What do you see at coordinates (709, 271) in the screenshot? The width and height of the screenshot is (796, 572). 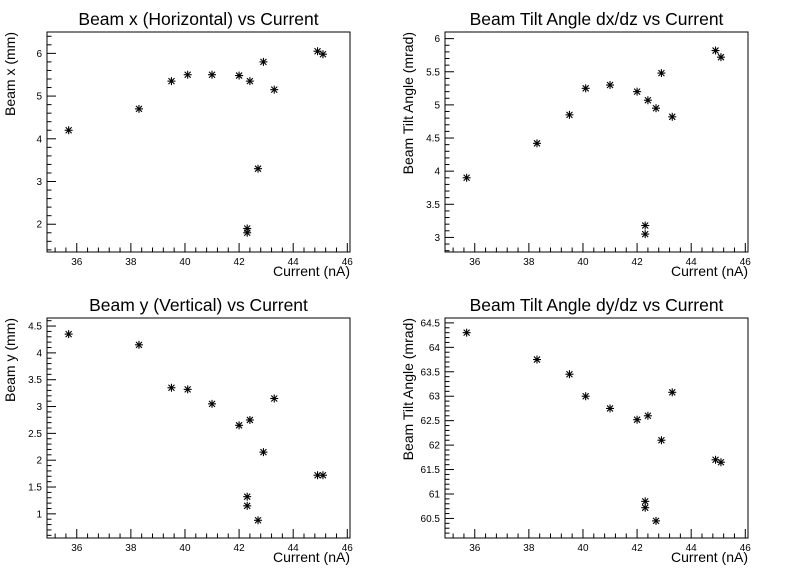 I see `tilt-dxdz-x-axis-label: Current (nA)` at bounding box center [709, 271].